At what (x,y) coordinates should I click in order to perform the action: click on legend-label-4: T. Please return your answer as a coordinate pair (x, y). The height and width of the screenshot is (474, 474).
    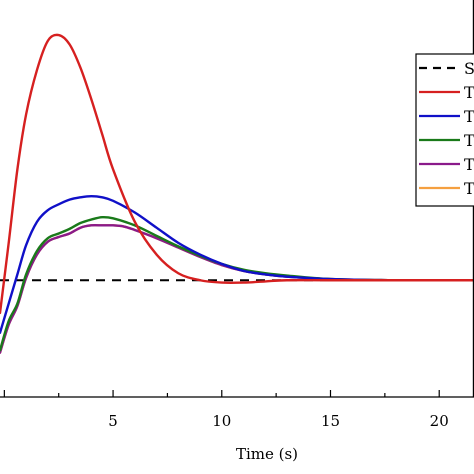
    Looking at the image, I should click on (469, 140).